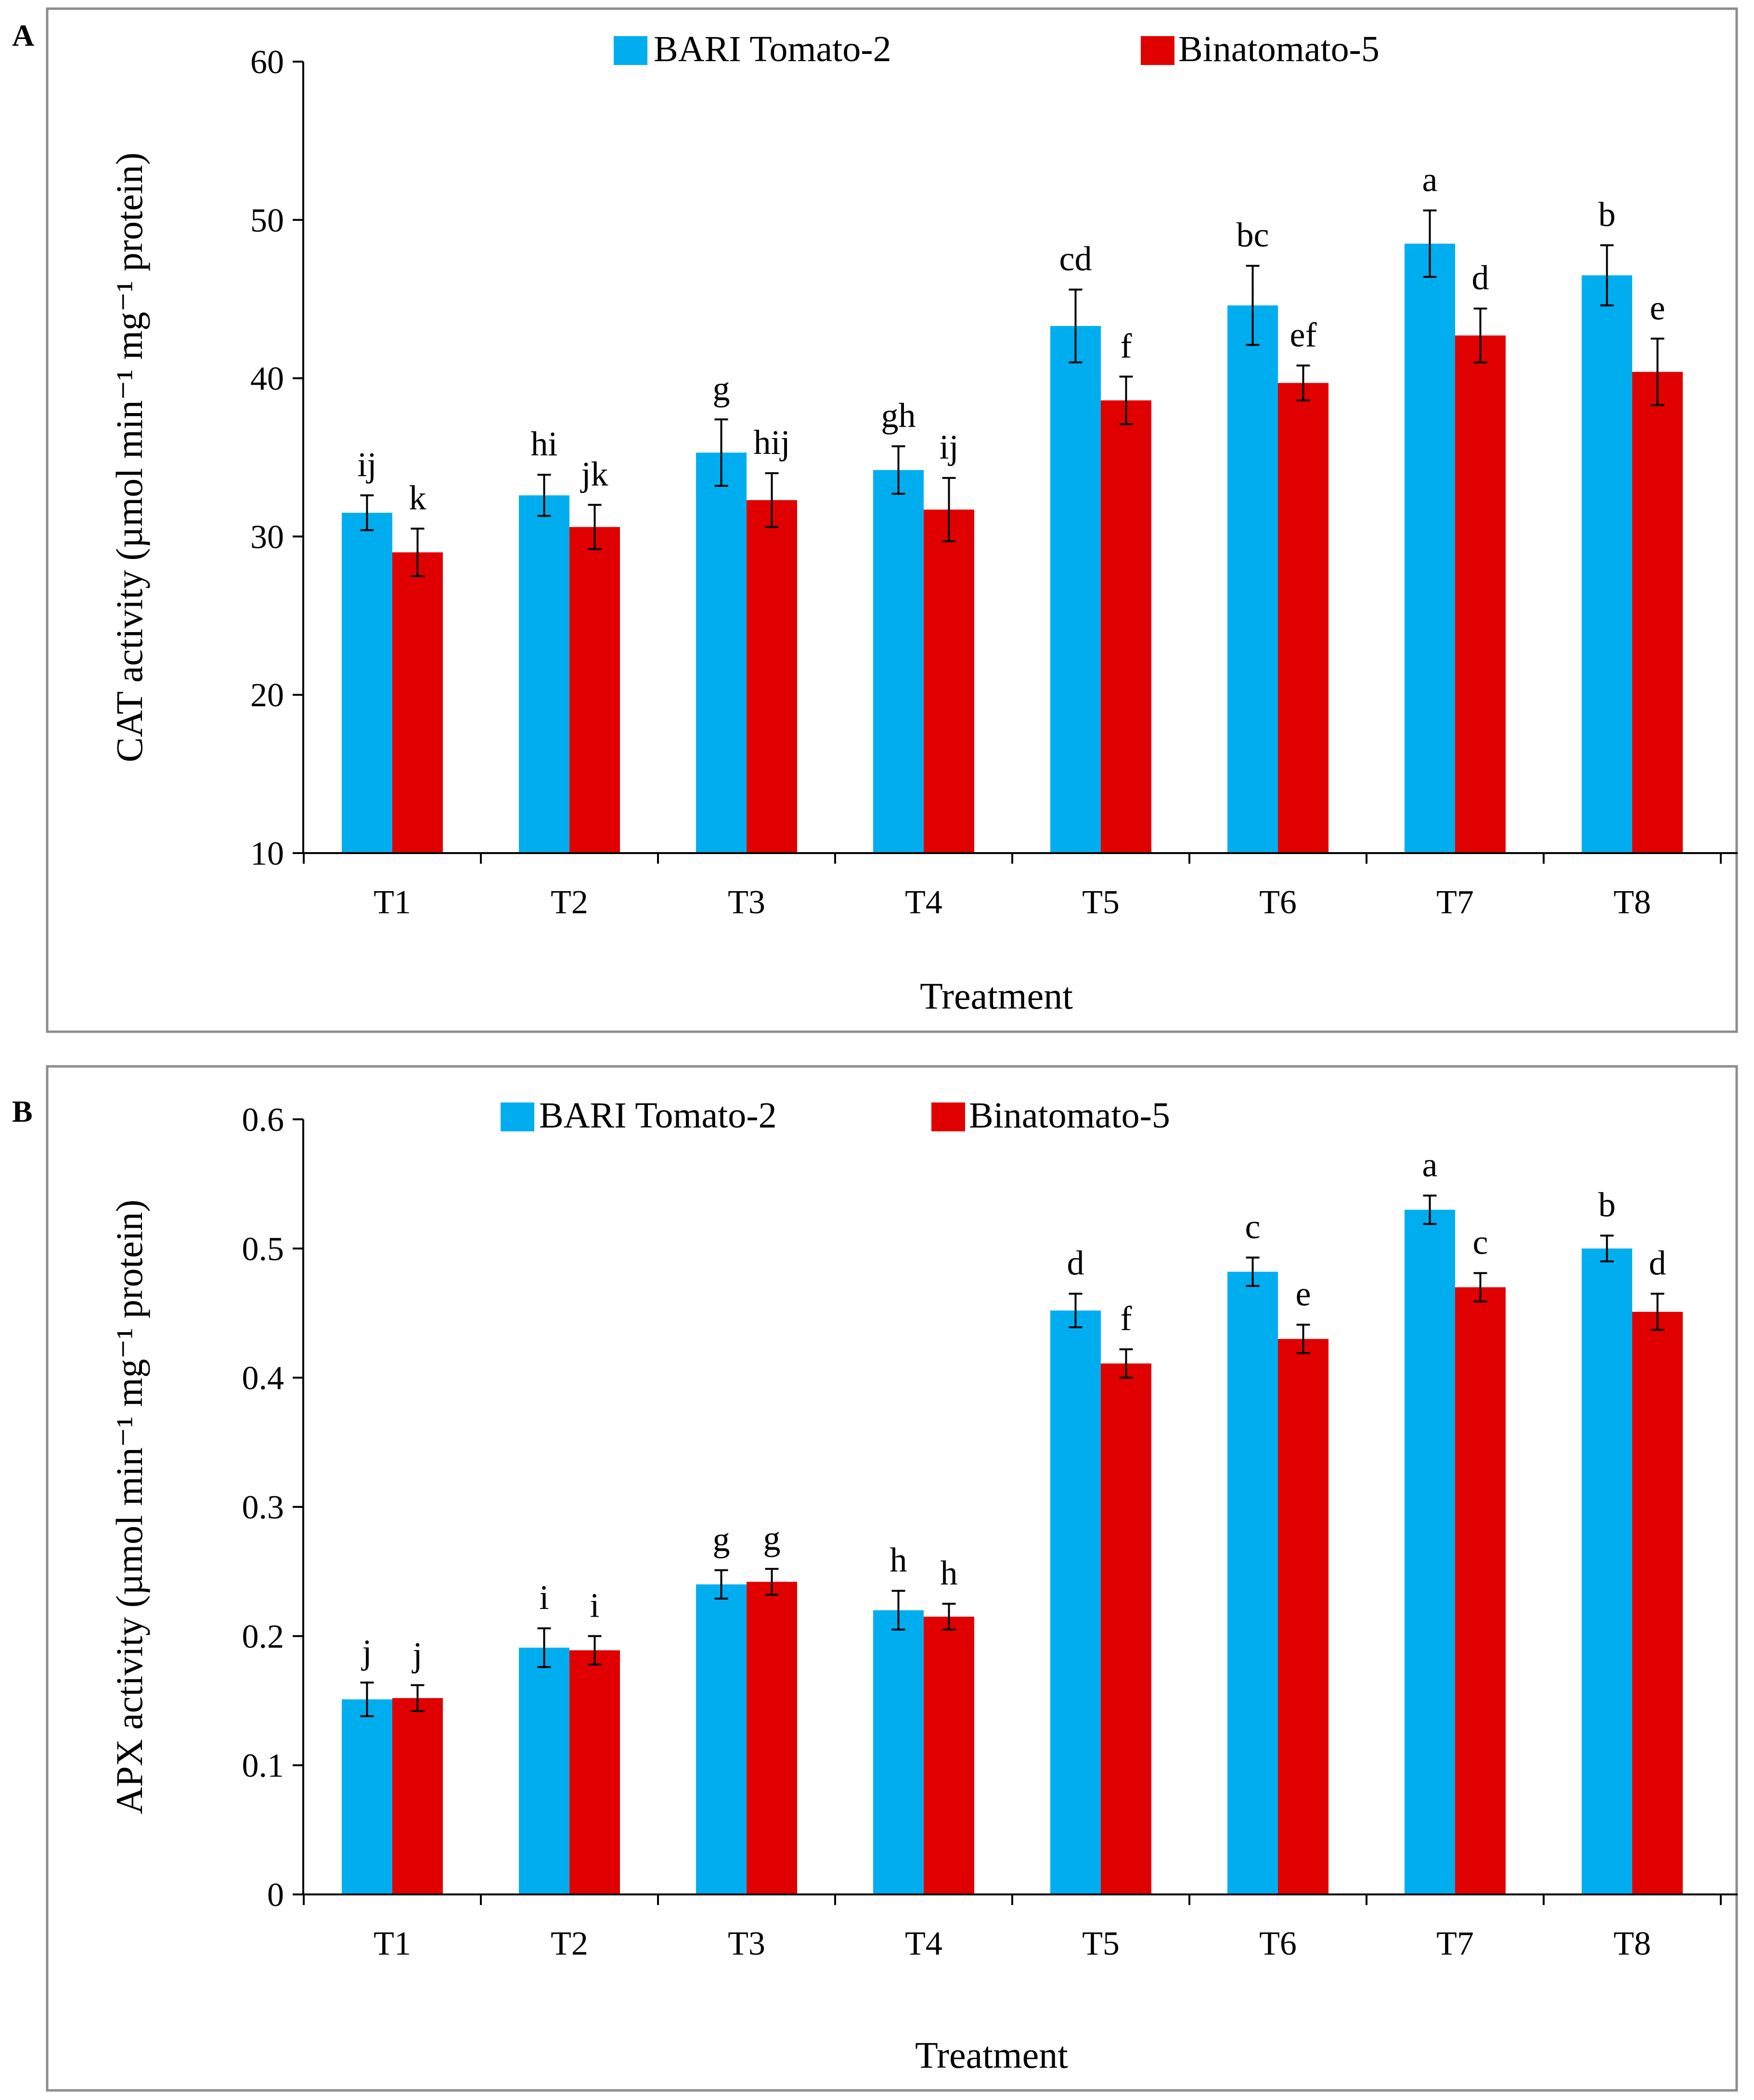 The image size is (1754, 2100). I want to click on panel-b-x-tick-label-t3: T3, so click(746, 1943).